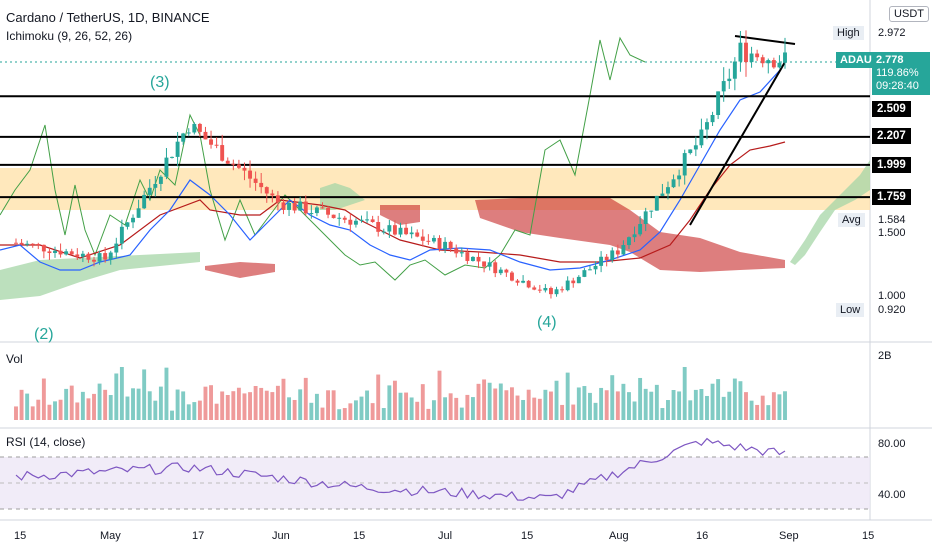 The height and width of the screenshot is (550, 932). I want to click on rsi-tick-40: 40.00, so click(892, 495).